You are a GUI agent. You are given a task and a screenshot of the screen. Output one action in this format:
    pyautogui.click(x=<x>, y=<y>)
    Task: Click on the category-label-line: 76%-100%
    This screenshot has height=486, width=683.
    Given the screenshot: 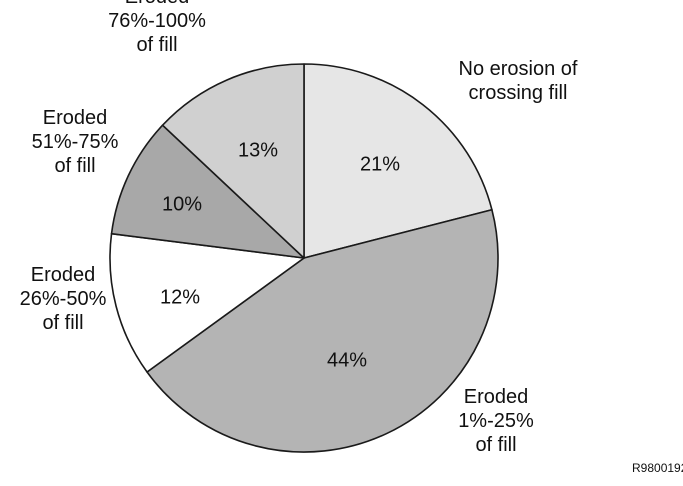 What is the action you would take?
    pyautogui.click(x=157, y=21)
    